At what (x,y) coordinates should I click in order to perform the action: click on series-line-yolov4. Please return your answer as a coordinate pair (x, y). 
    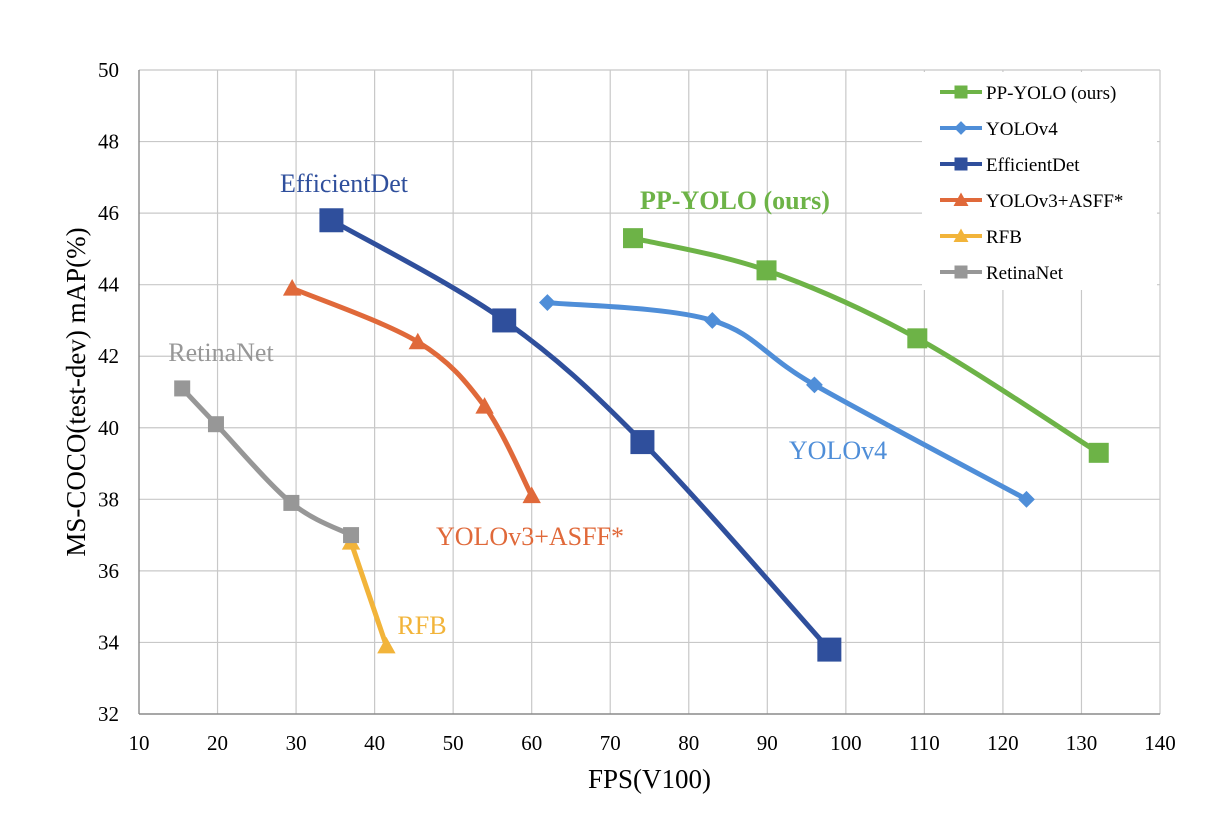
    Looking at the image, I should click on (786, 401).